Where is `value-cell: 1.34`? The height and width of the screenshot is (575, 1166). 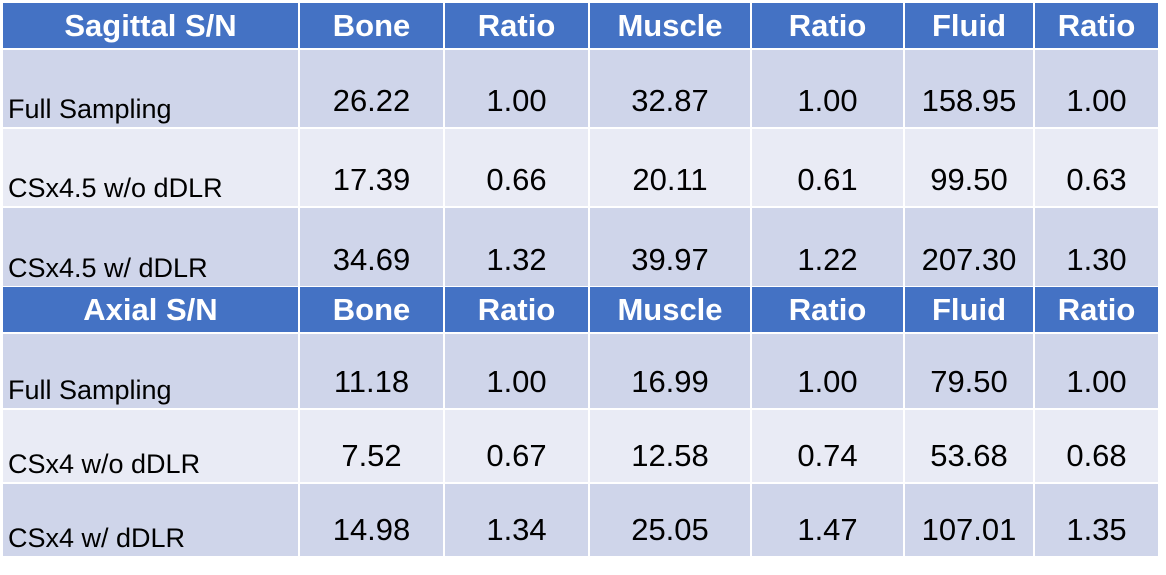
value-cell: 1.34 is located at coordinates (517, 519).